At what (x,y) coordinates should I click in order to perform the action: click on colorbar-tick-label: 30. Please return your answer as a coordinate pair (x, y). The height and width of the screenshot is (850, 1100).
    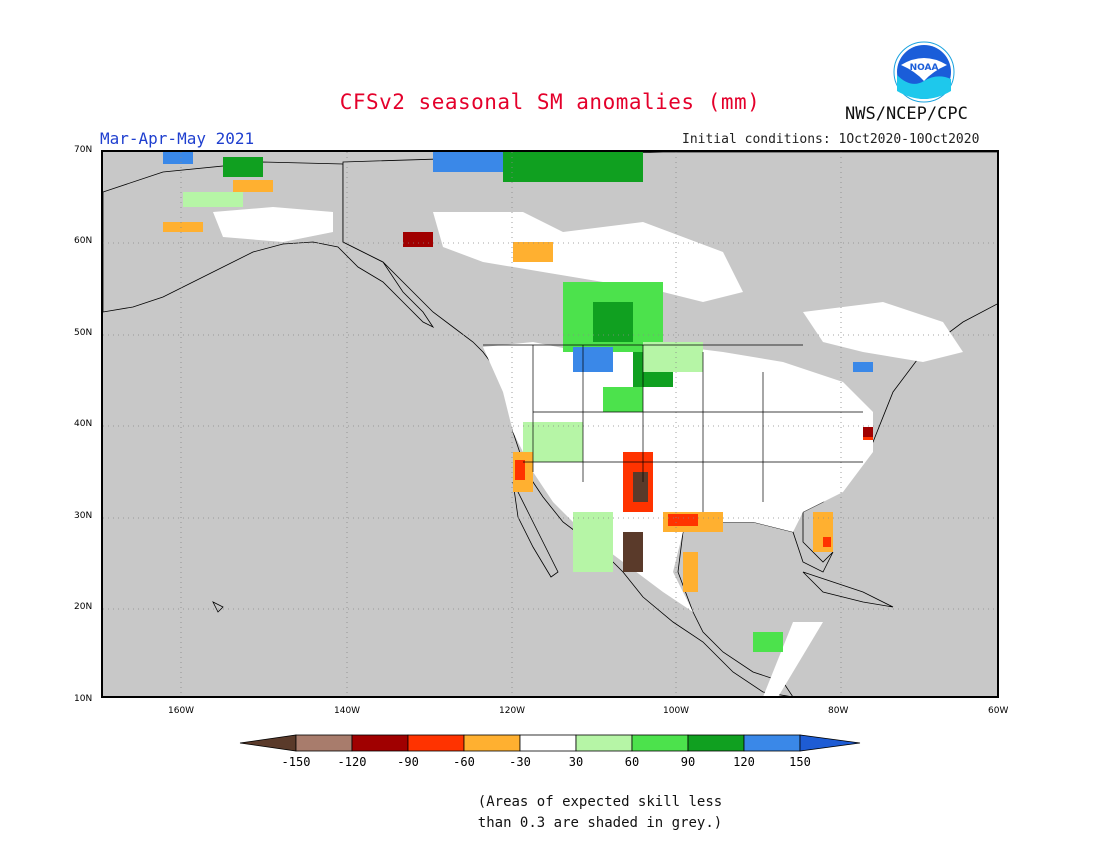
    Looking at the image, I should click on (576, 762).